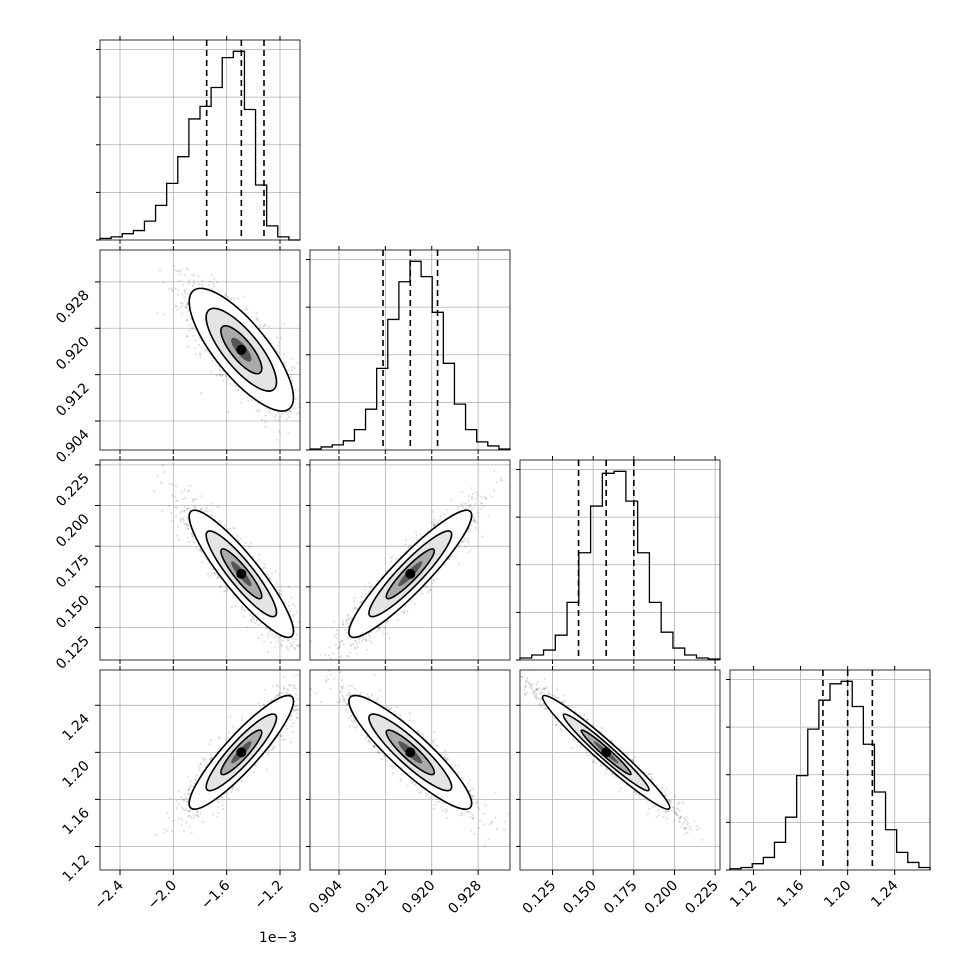 This screenshot has height=975, width=970. Describe the element at coordinates (200, 140) in the screenshot. I see `panel-frame` at that location.